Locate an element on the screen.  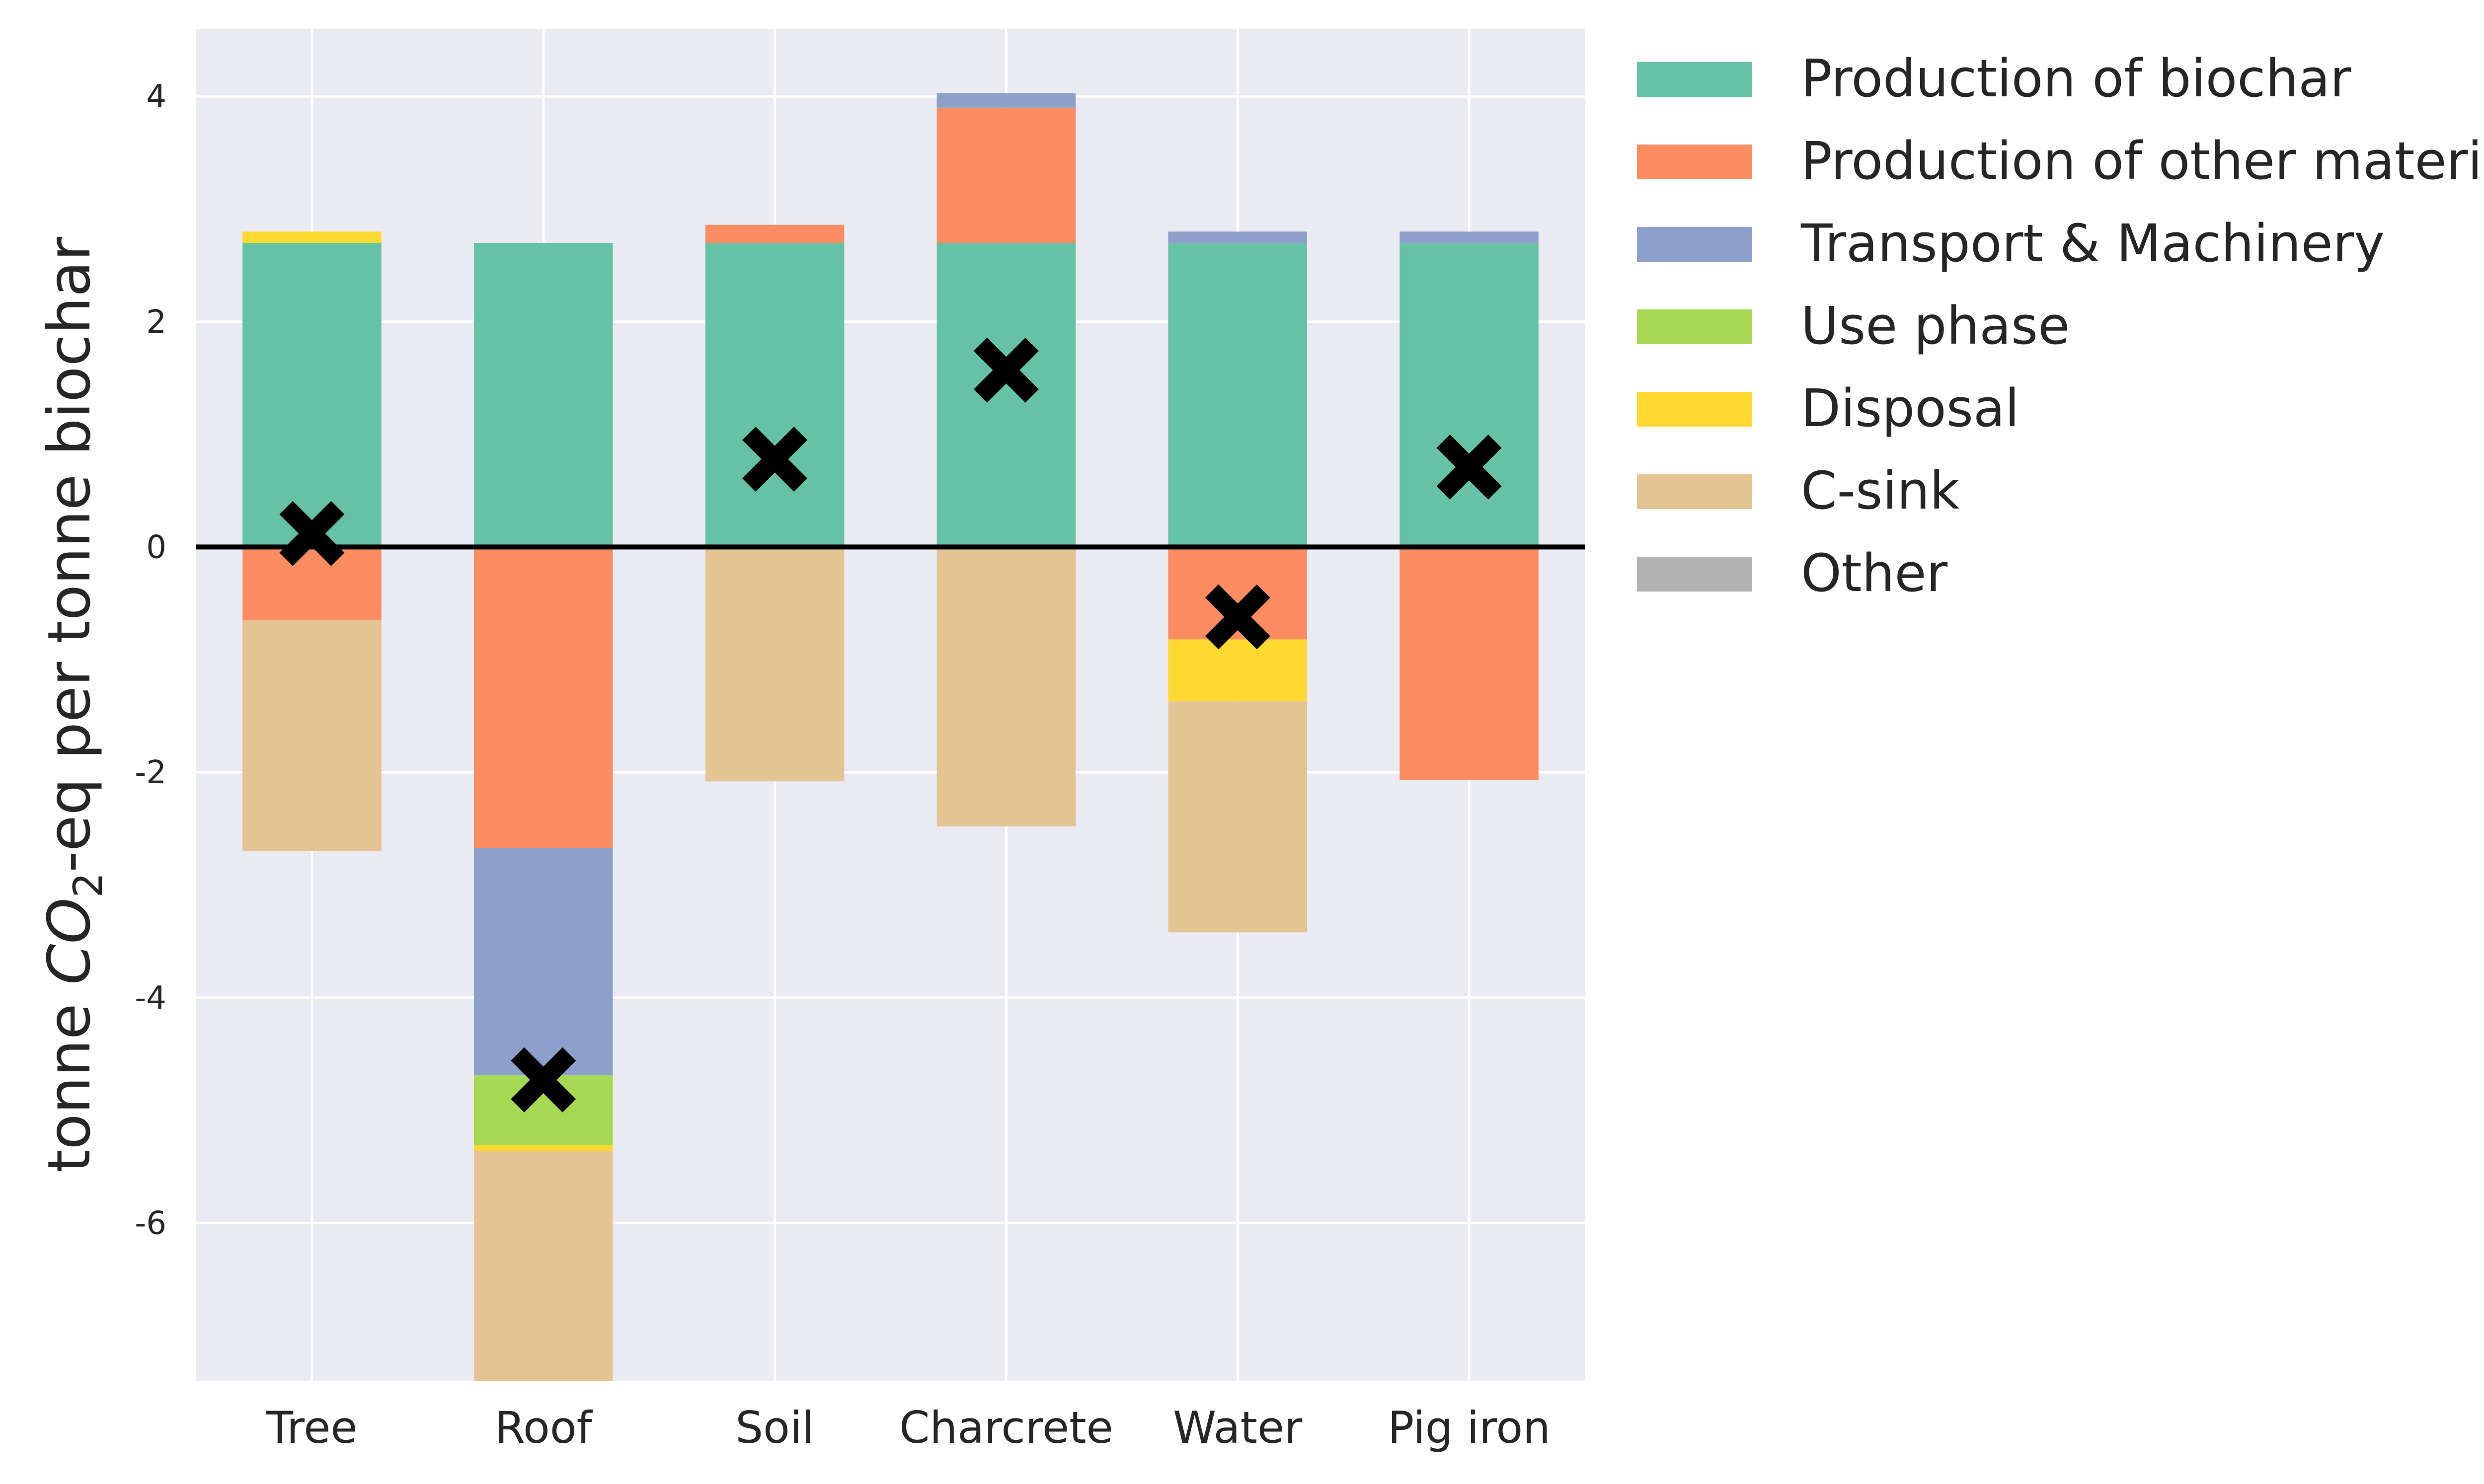
legend-item: Other is located at coordinates (1793, 573).